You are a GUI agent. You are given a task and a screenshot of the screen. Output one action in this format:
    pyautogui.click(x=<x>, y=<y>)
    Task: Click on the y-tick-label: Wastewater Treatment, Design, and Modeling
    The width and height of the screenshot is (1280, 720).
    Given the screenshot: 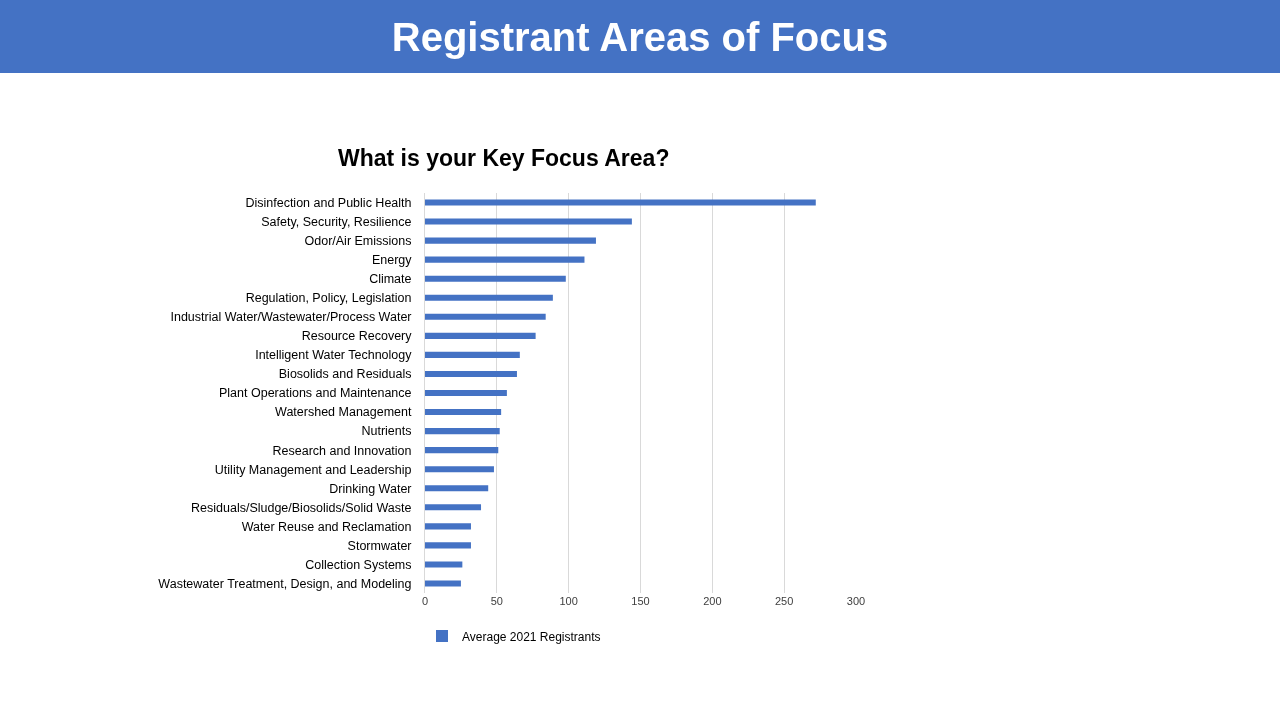 What is the action you would take?
    pyautogui.click(x=285, y=583)
    